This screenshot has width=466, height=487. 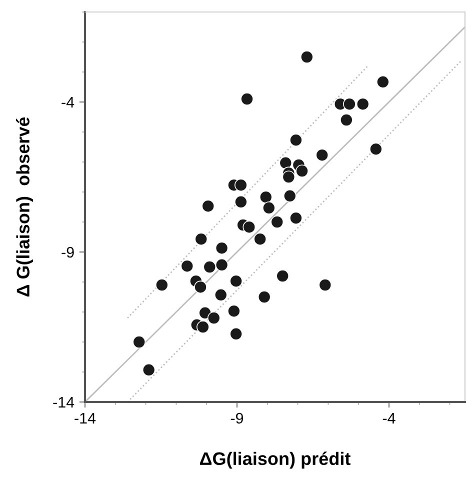 What do you see at coordinates (389, 418) in the screenshot?
I see `x-tick-label: -4` at bounding box center [389, 418].